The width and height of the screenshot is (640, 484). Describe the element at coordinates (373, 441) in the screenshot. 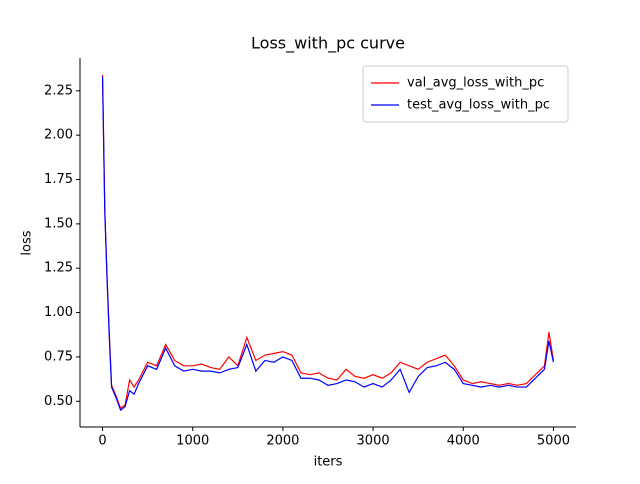

I see `x-tick-label: 3000` at that location.